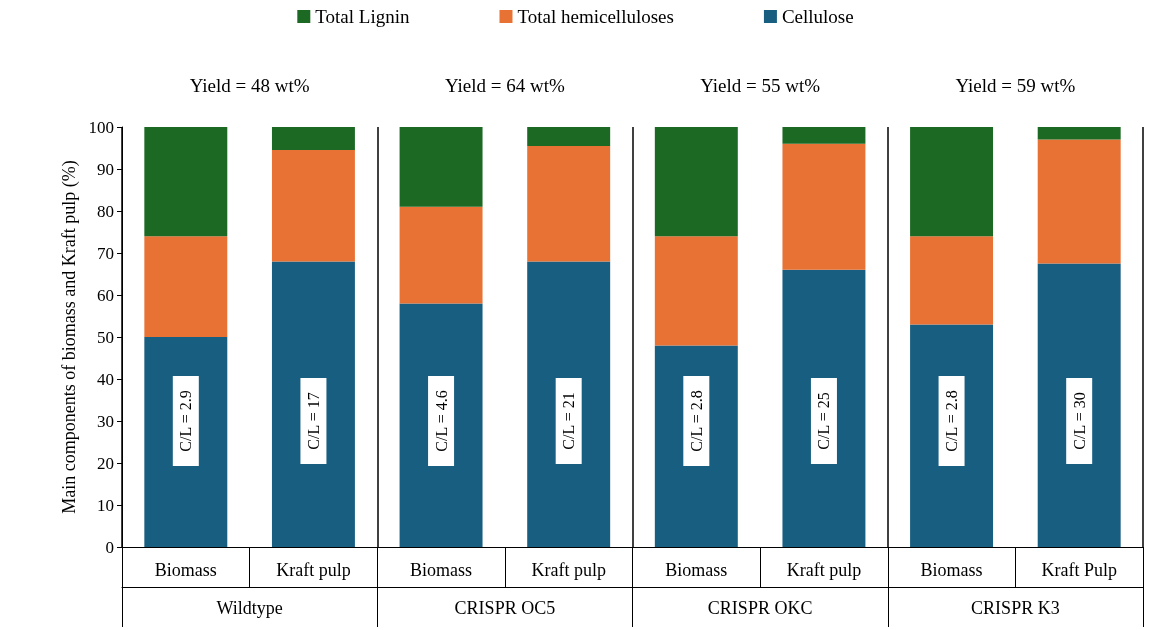  I want to click on text: Wildtype, so click(249, 608).